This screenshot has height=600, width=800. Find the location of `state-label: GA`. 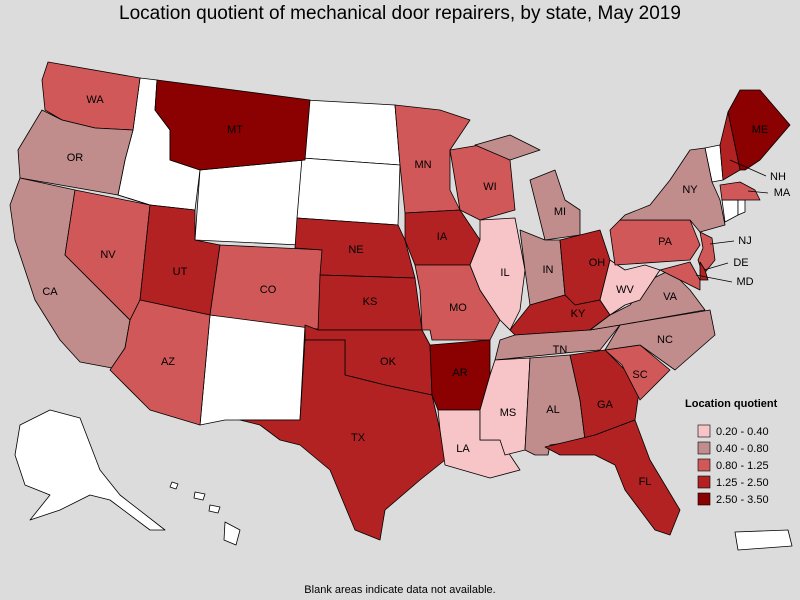

state-label: GA is located at coordinates (605, 405).